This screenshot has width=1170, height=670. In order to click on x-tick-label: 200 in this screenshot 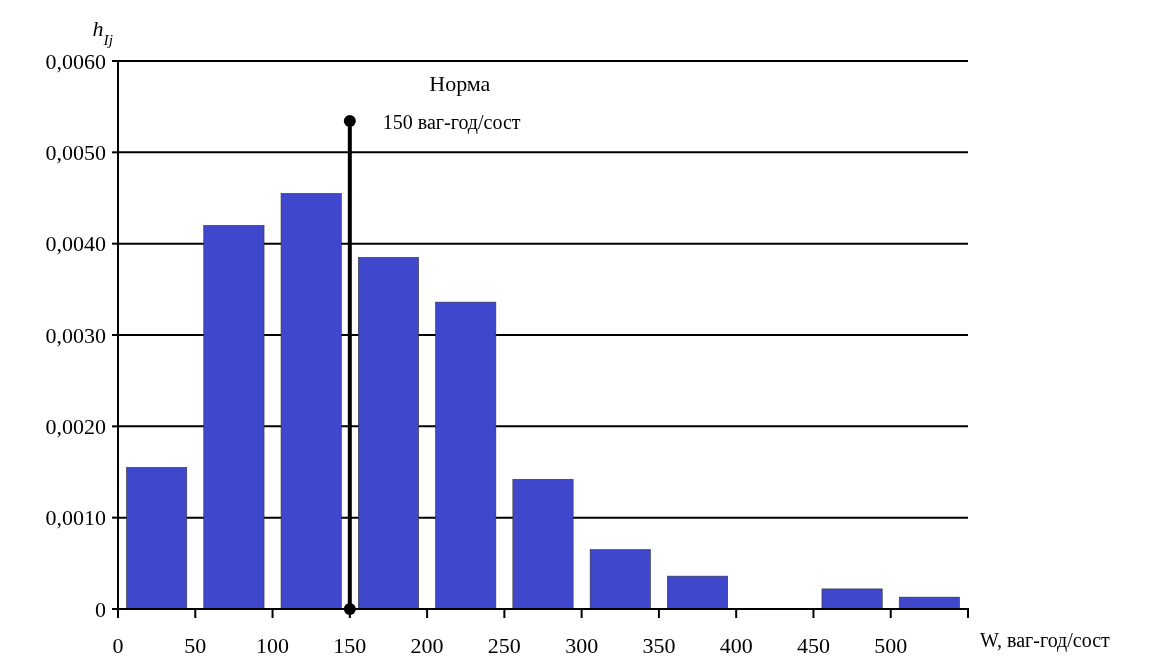, I will do `click(427, 645)`.